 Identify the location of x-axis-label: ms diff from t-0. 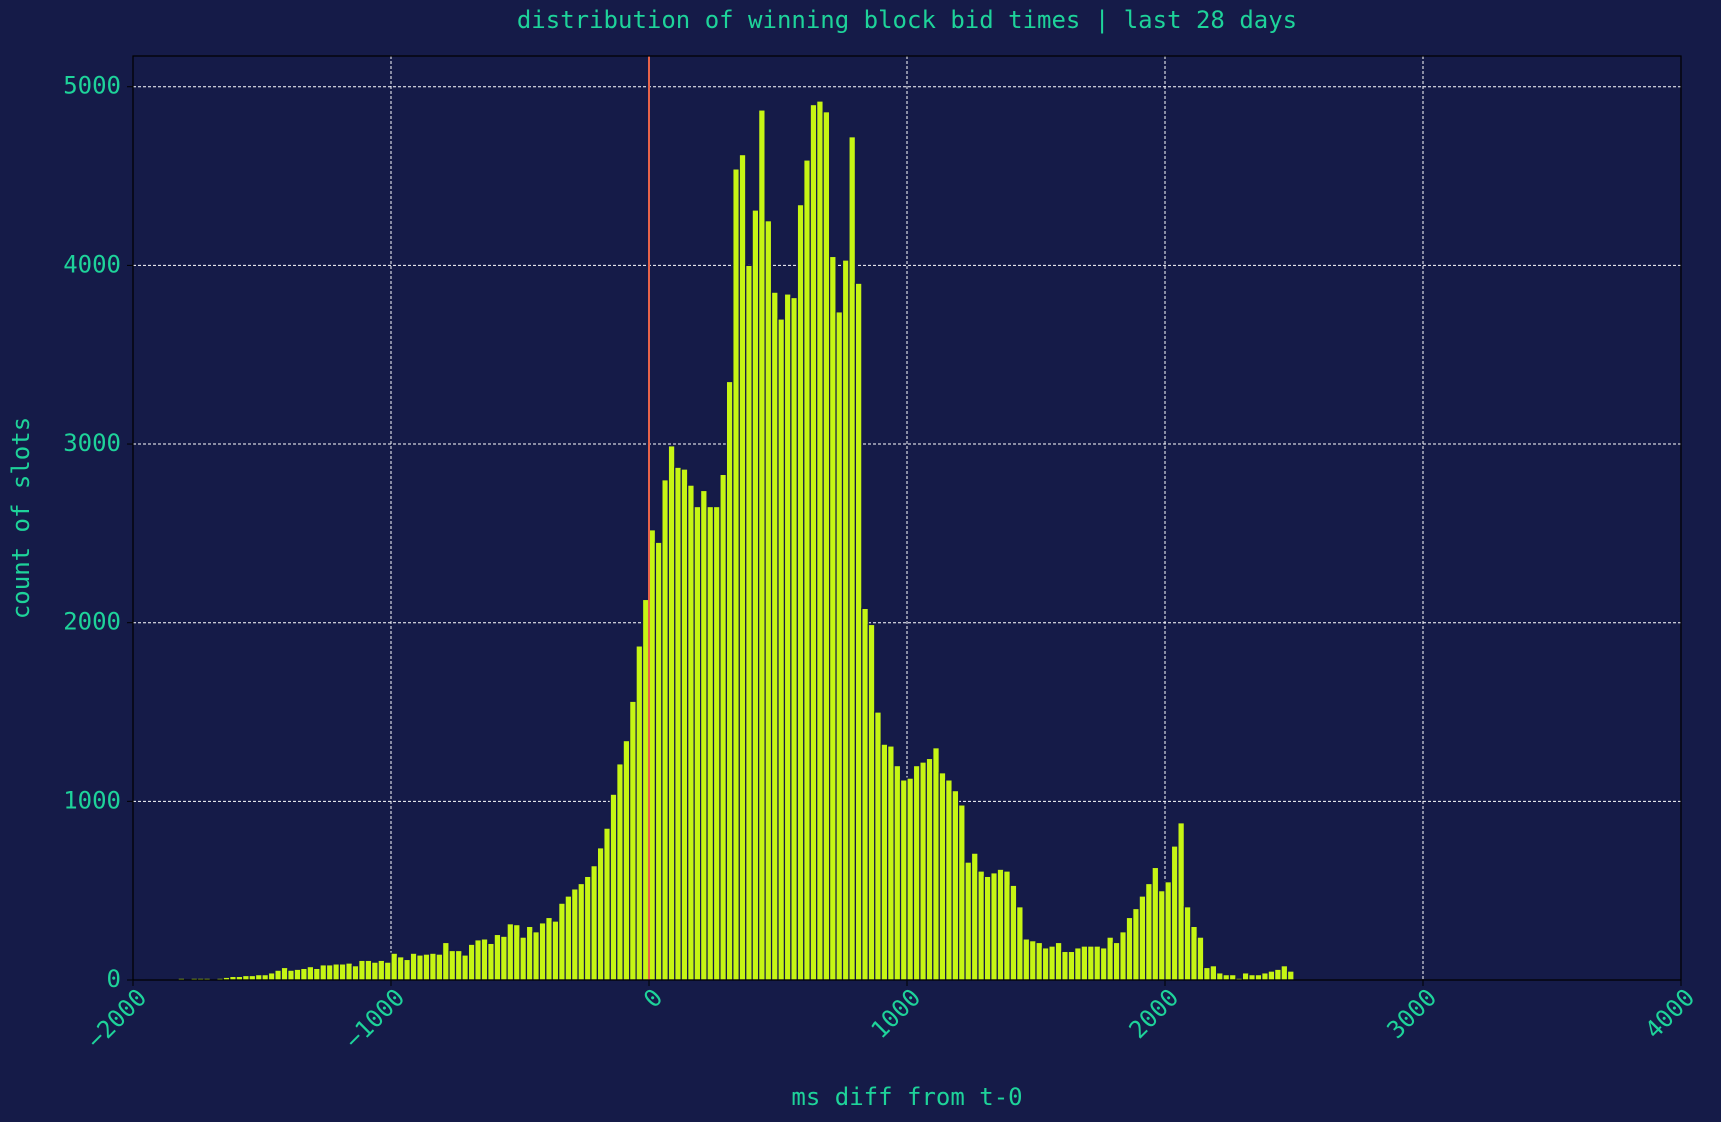
(906, 1097).